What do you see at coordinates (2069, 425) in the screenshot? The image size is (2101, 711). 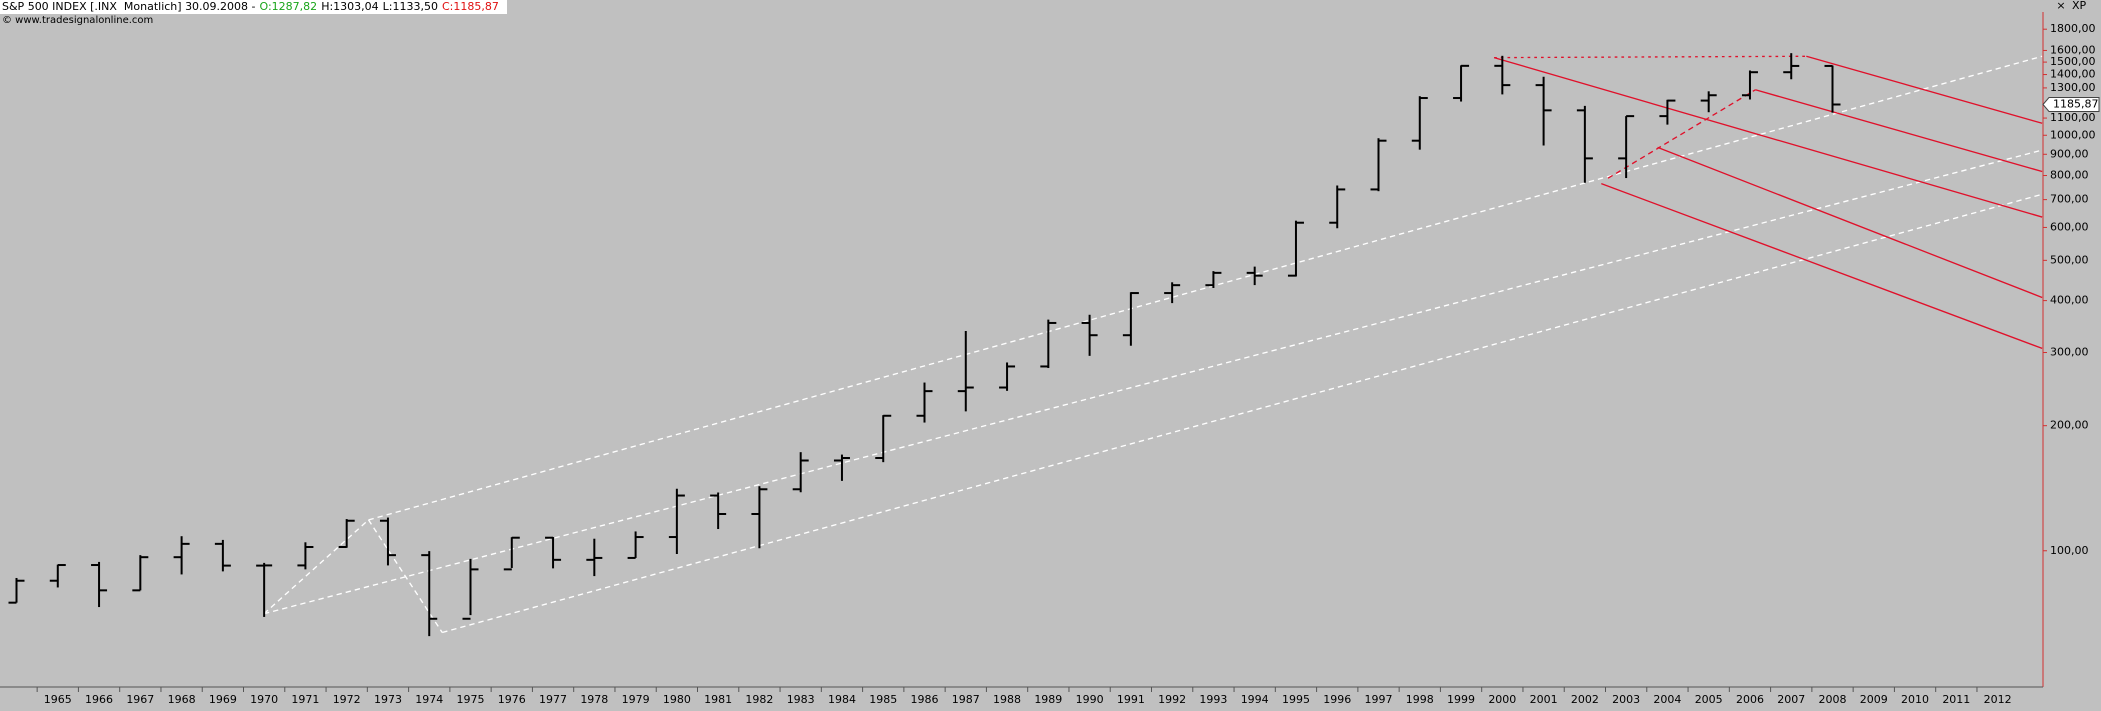 I see `y-tick-label: 200,00` at bounding box center [2069, 425].